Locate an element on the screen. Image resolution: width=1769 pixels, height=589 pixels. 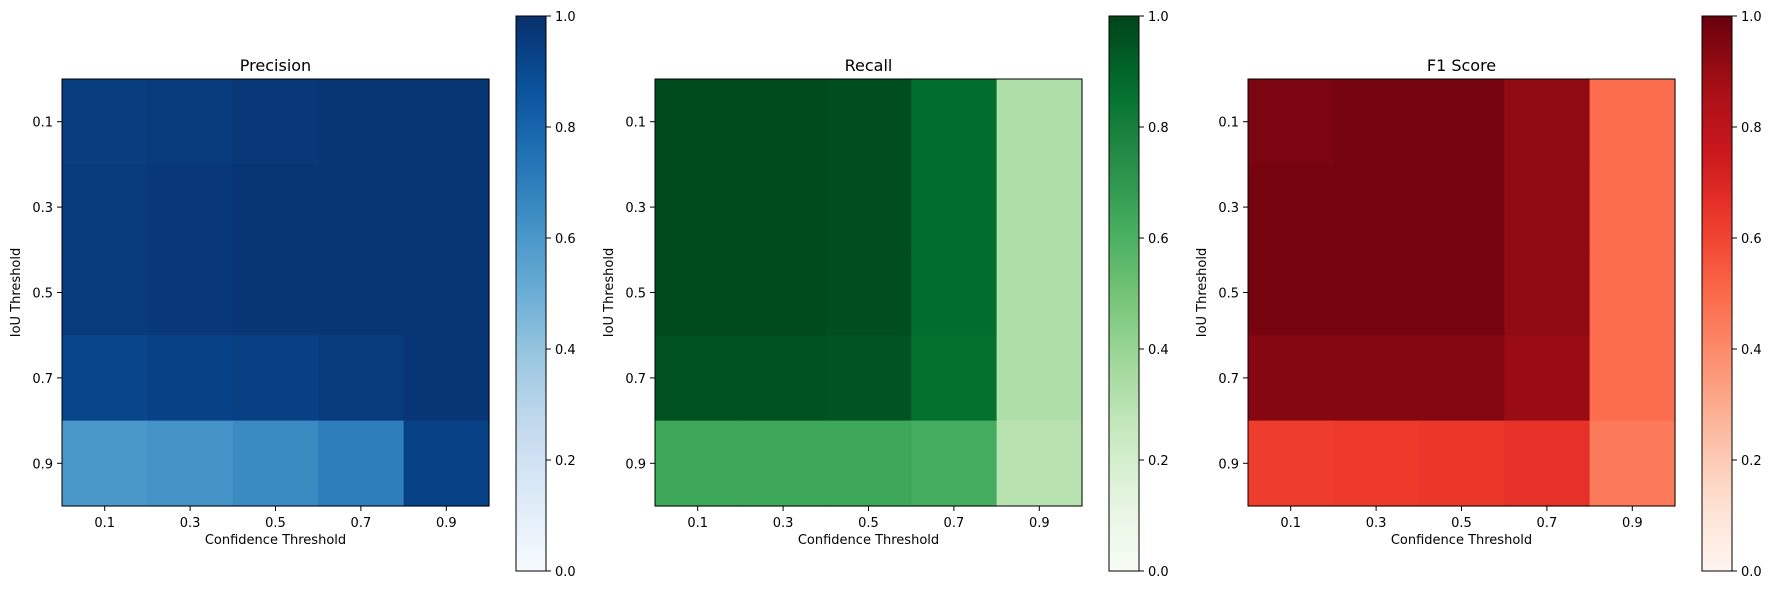
x-tick-label: 0.1 is located at coordinates (697, 523).